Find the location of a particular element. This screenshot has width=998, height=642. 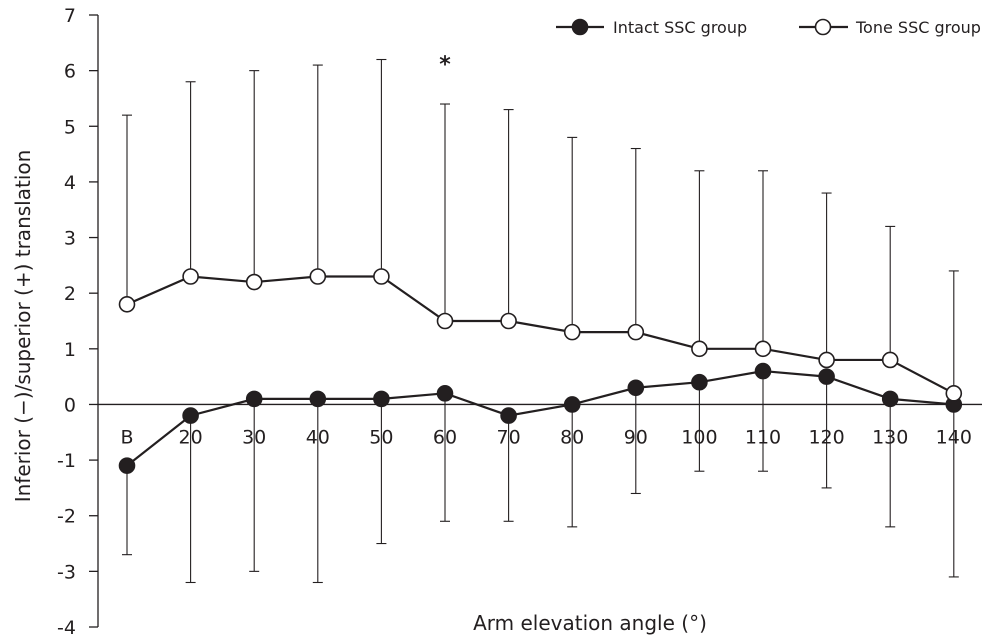

y-tick-label: 3 is located at coordinates (70, 239).